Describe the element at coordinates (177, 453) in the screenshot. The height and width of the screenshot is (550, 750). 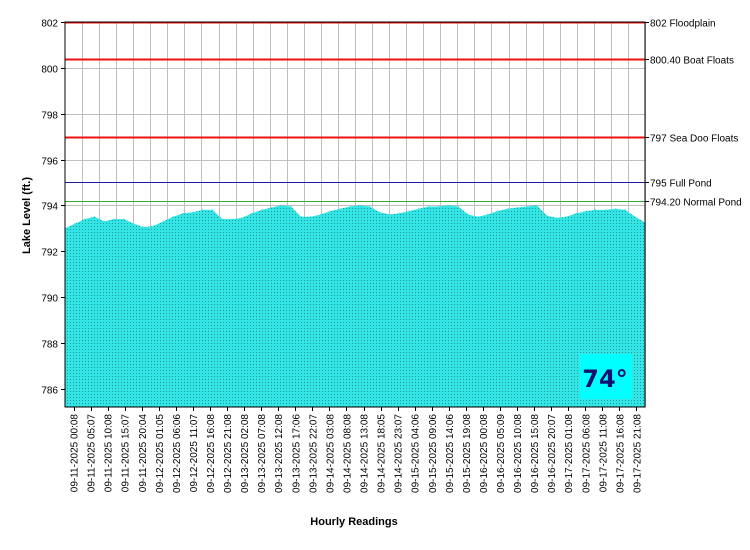
I see `x-tick-label: 09-12-2025 06:06` at that location.